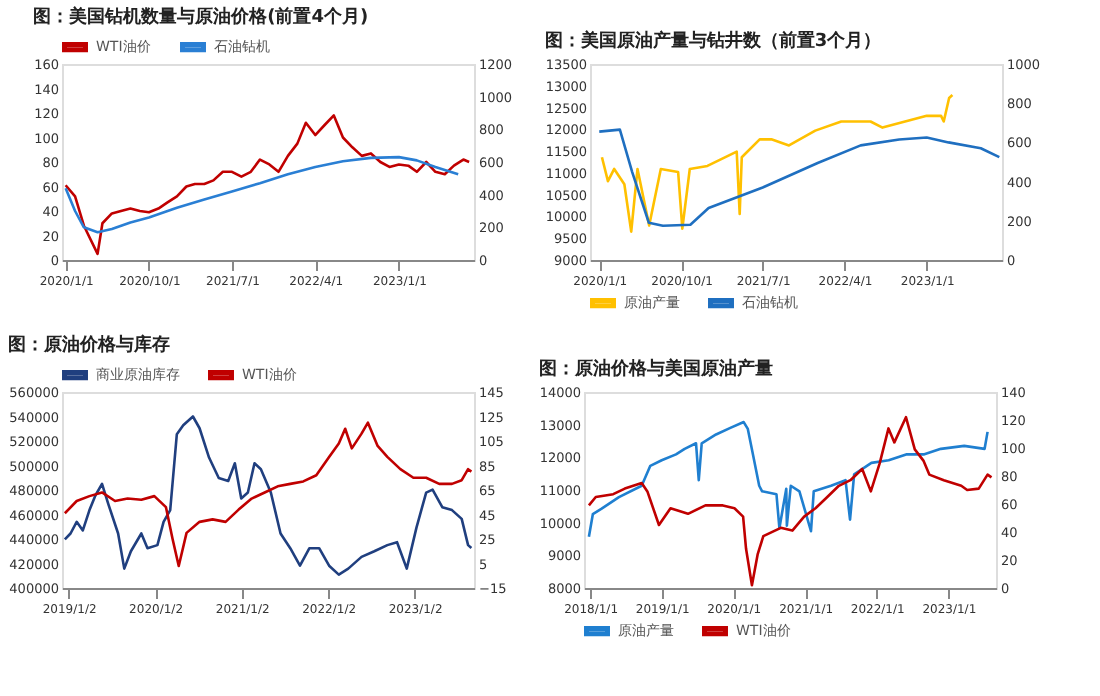 The image size is (1100, 696). Describe the element at coordinates (201, 17) in the screenshot. I see `chart-title: 图：美国钻机数量与原油价格(前置4个月)` at that location.